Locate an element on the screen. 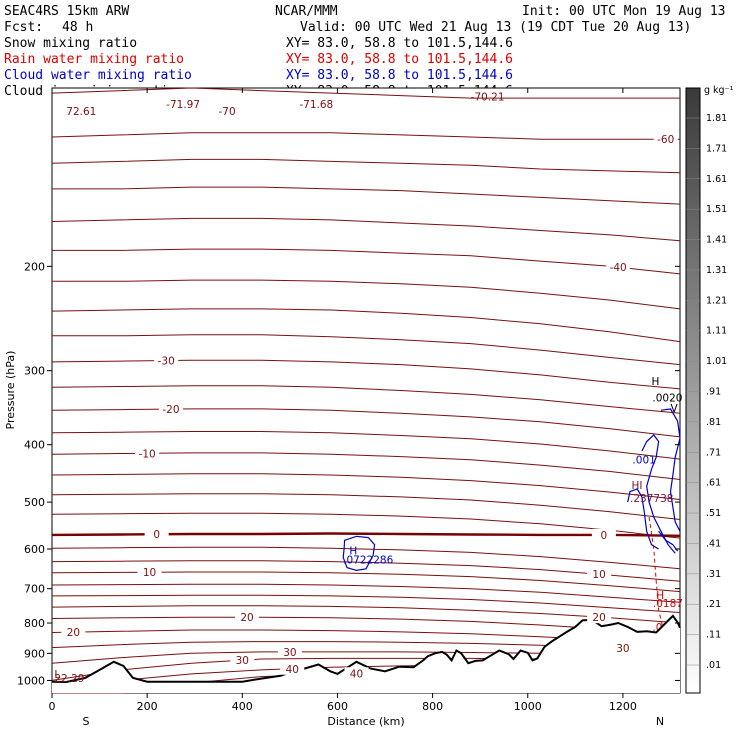  forecast-label: Fcst: is located at coordinates (23, 27).